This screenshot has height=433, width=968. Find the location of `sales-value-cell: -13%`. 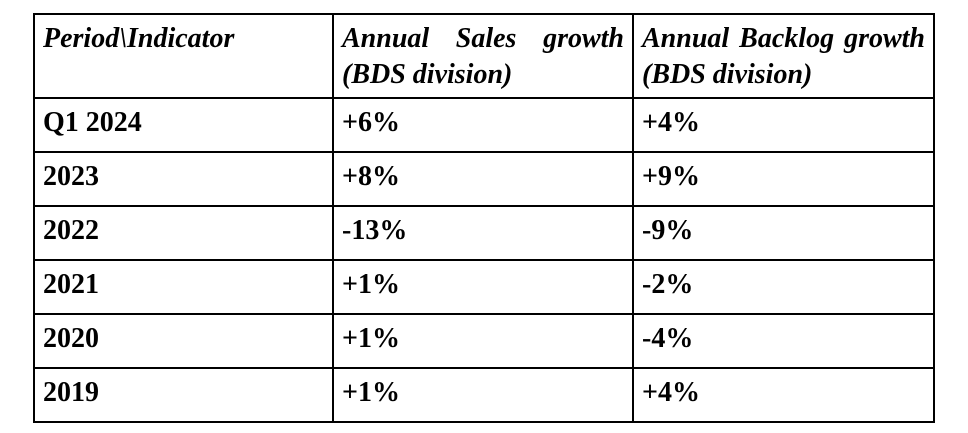

sales-value-cell: -13% is located at coordinates (483, 233).